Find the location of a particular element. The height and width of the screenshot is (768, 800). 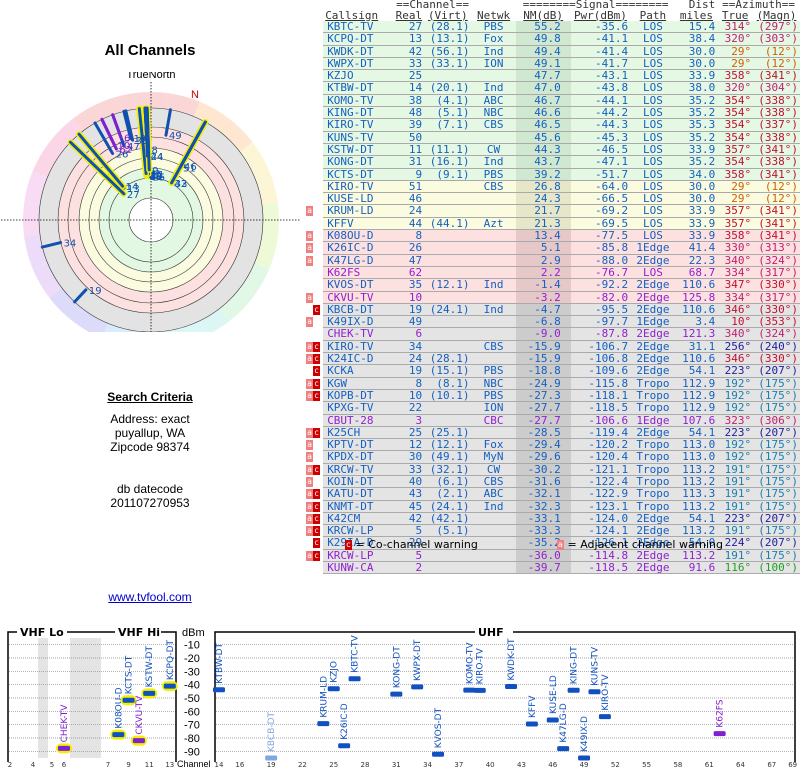

col-magn: (Magn) is located at coordinates (776, 15).